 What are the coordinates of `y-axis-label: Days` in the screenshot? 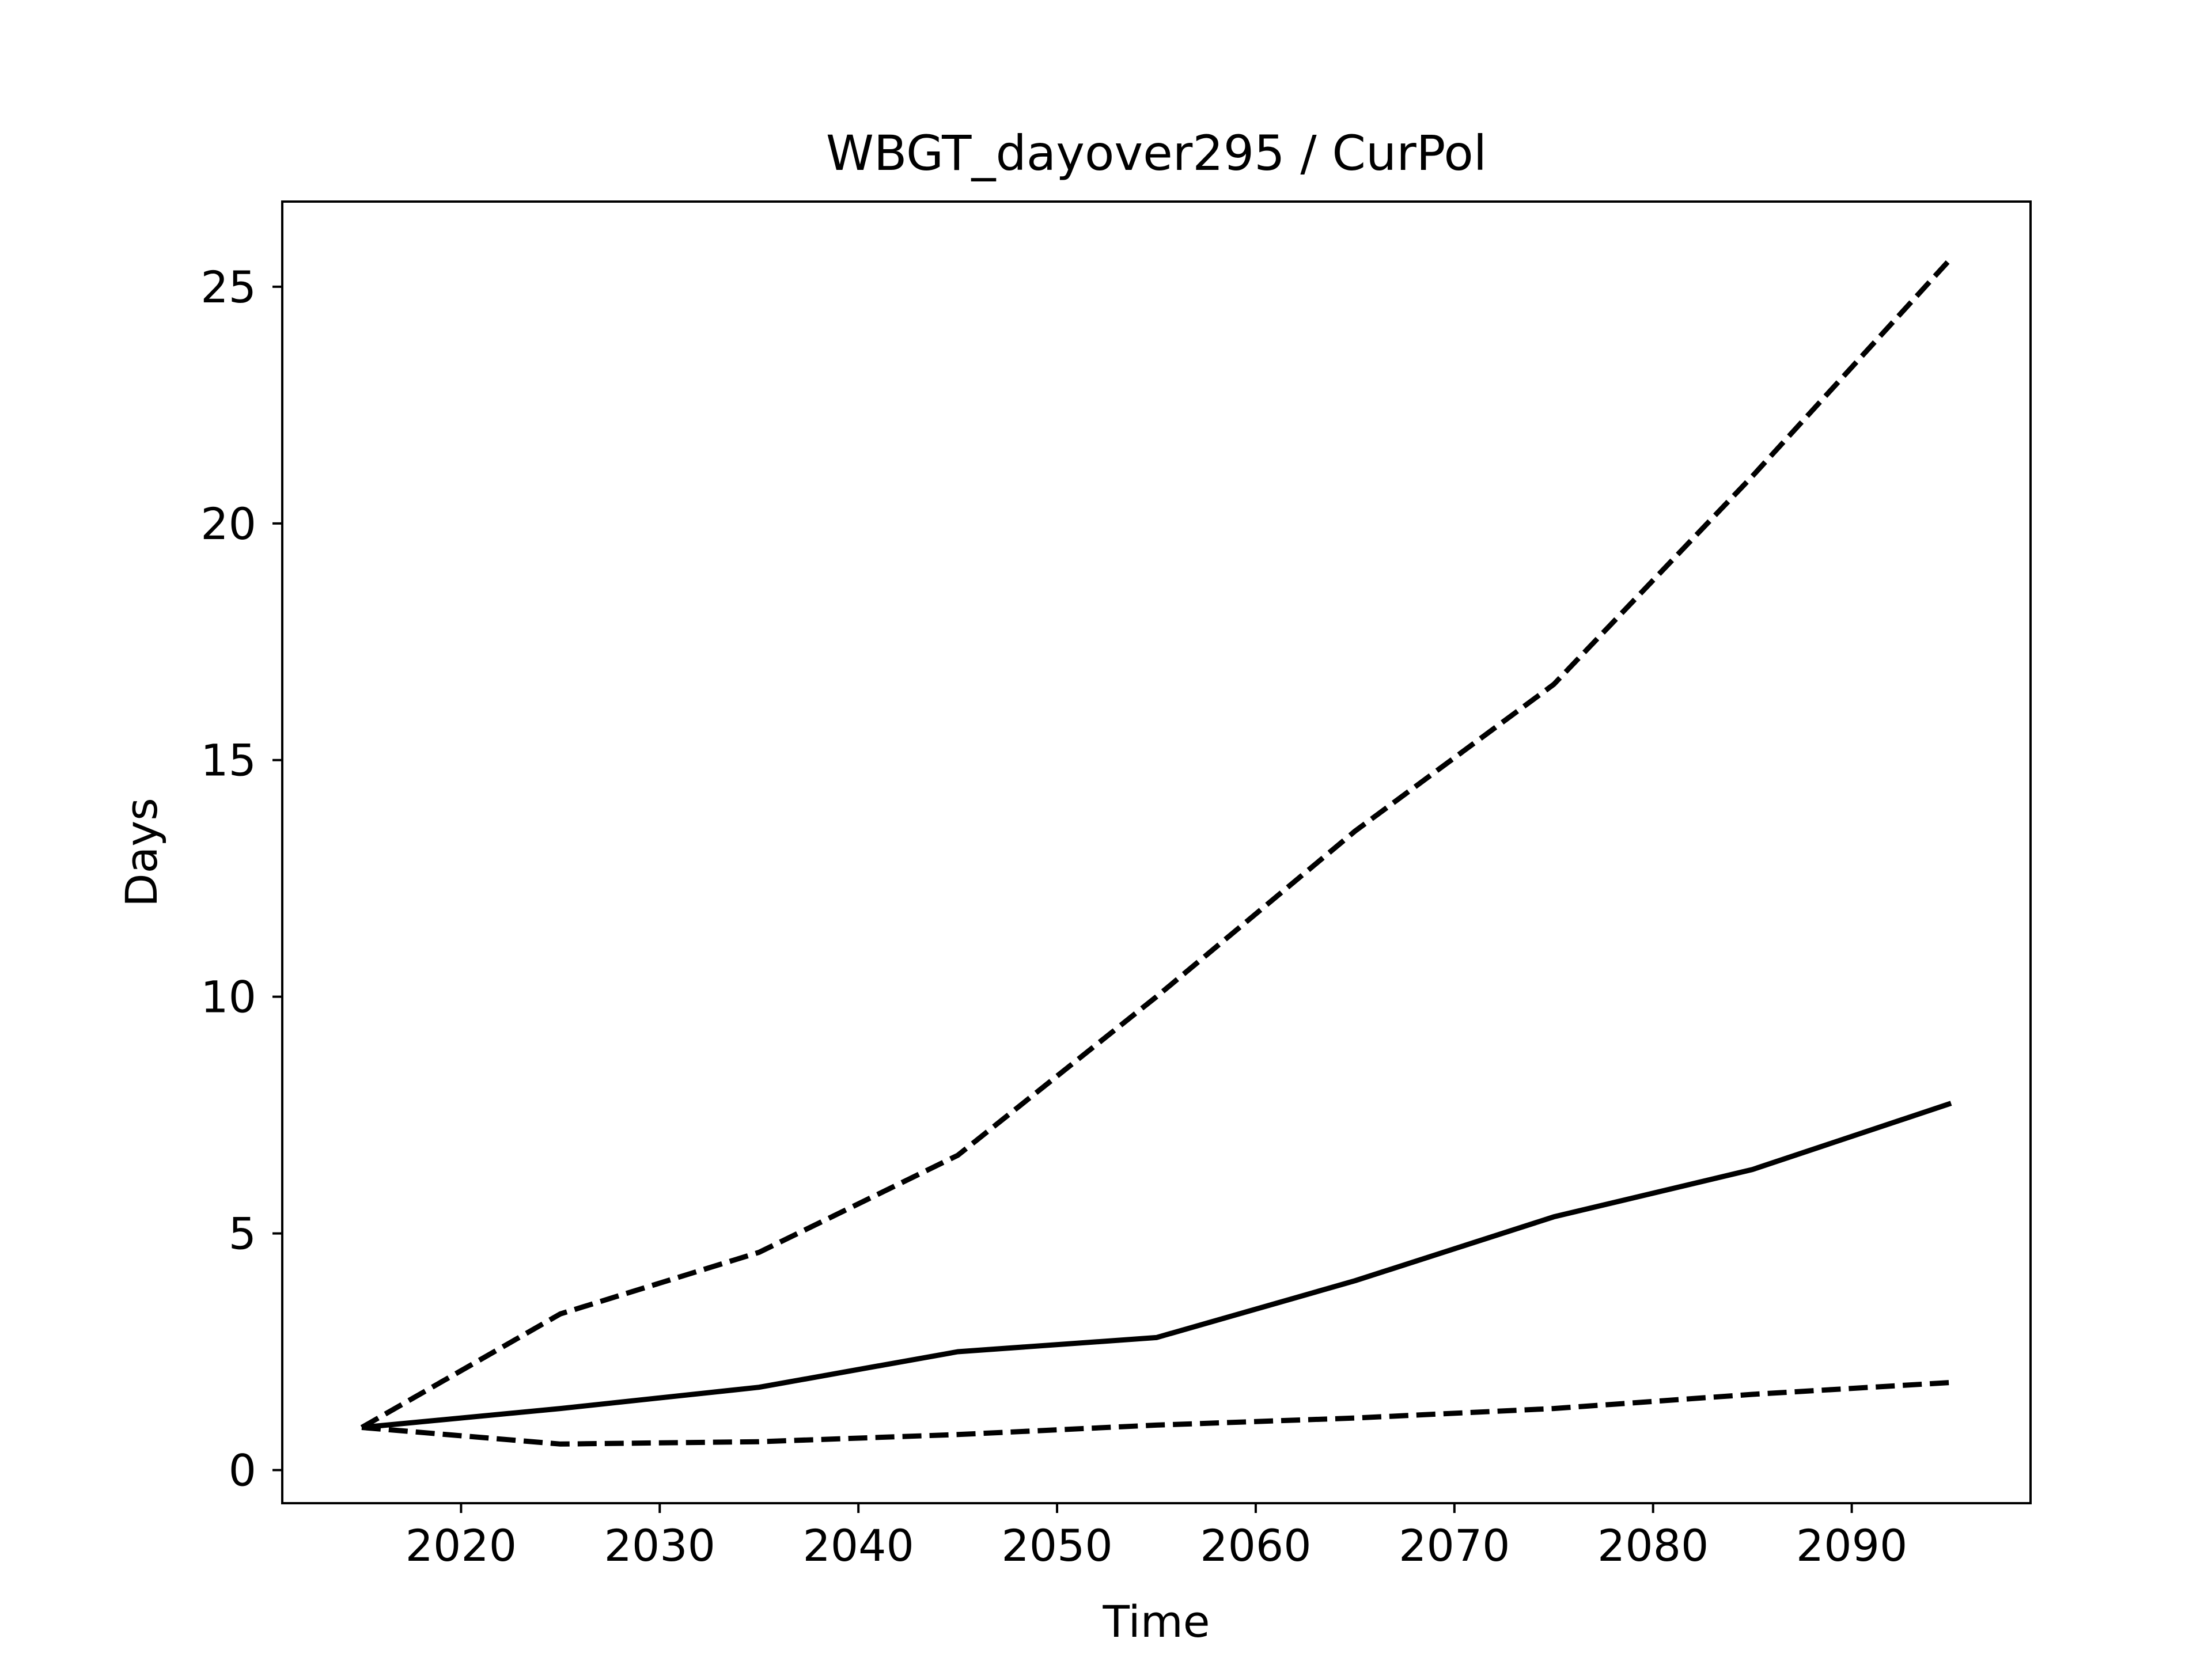 It's located at (141, 852).